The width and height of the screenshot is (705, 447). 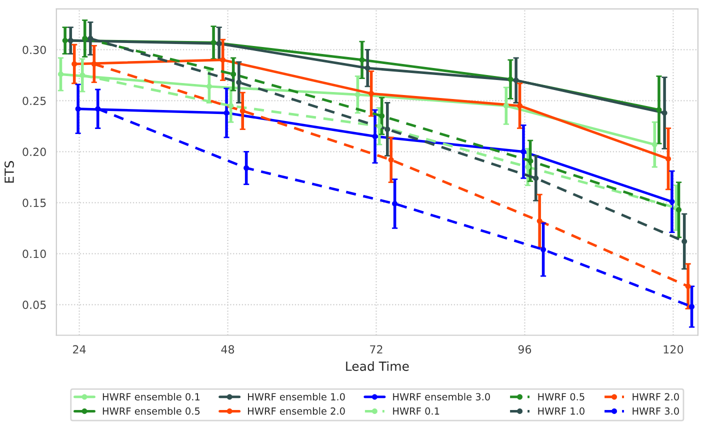 What do you see at coordinates (227, 349) in the screenshot?
I see `x-tick-label: 48` at bounding box center [227, 349].